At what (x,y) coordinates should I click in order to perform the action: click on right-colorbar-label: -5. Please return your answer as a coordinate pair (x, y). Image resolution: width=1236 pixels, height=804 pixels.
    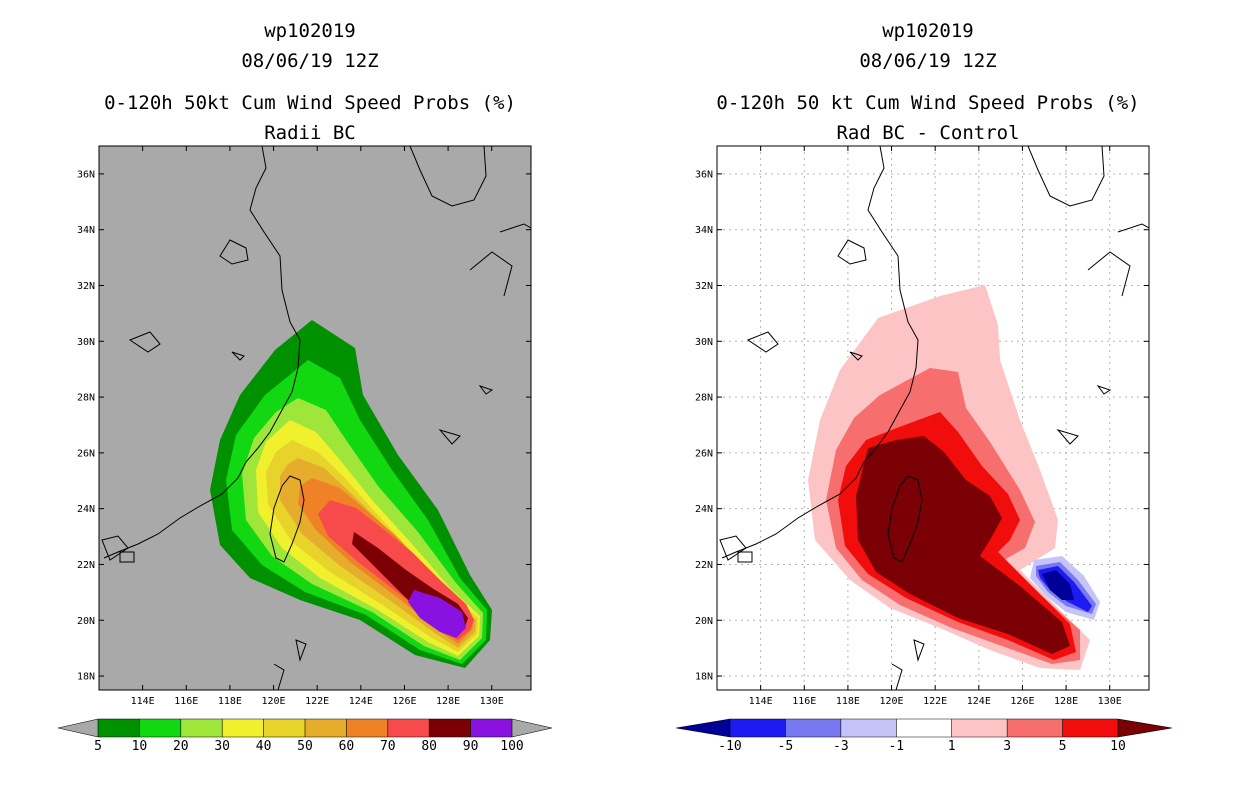
    Looking at the image, I should click on (786, 746).